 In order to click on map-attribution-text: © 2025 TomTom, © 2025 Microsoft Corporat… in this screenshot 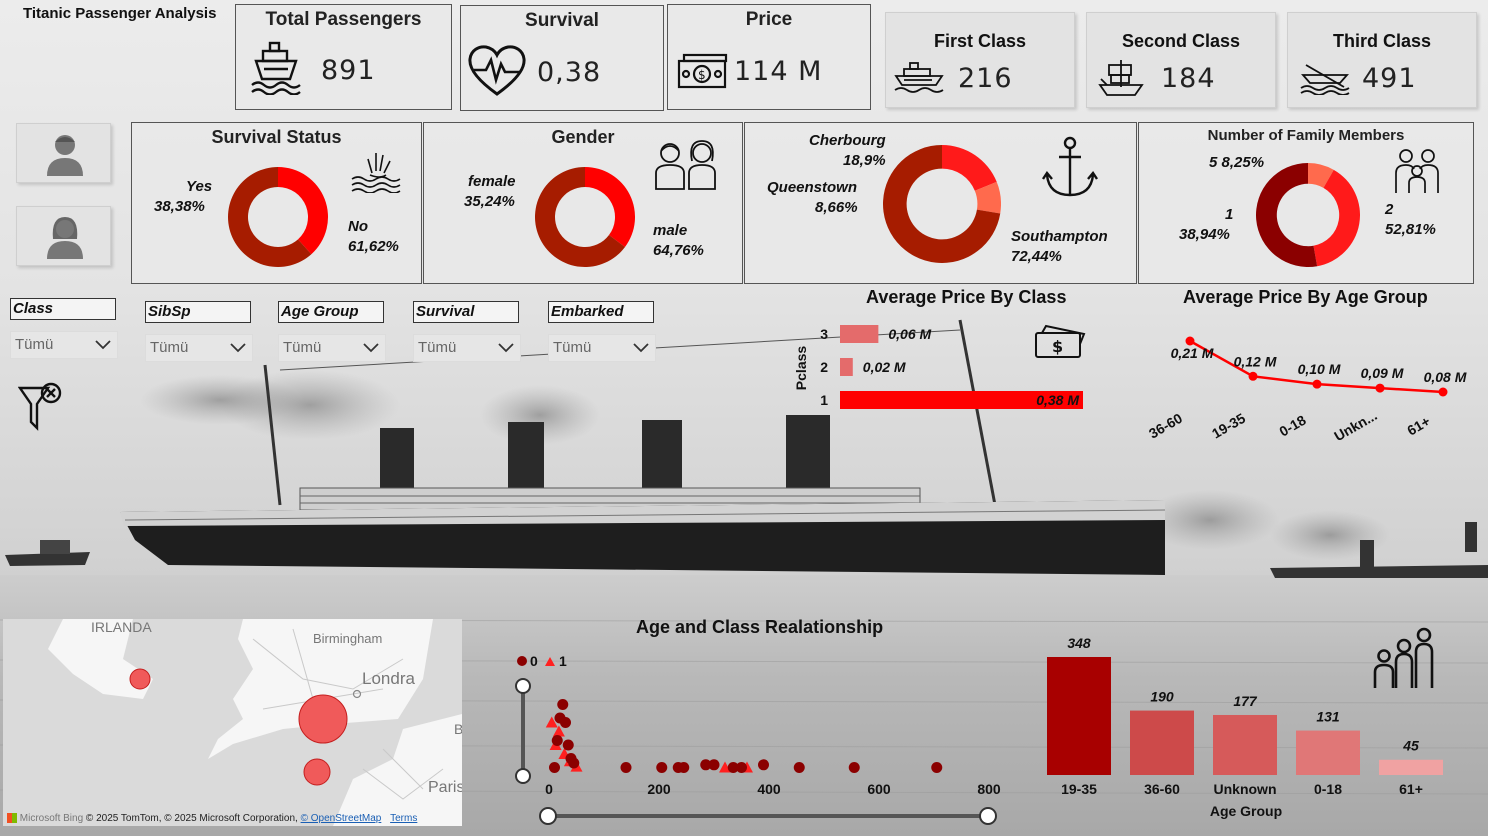, I will do `click(191, 818)`.